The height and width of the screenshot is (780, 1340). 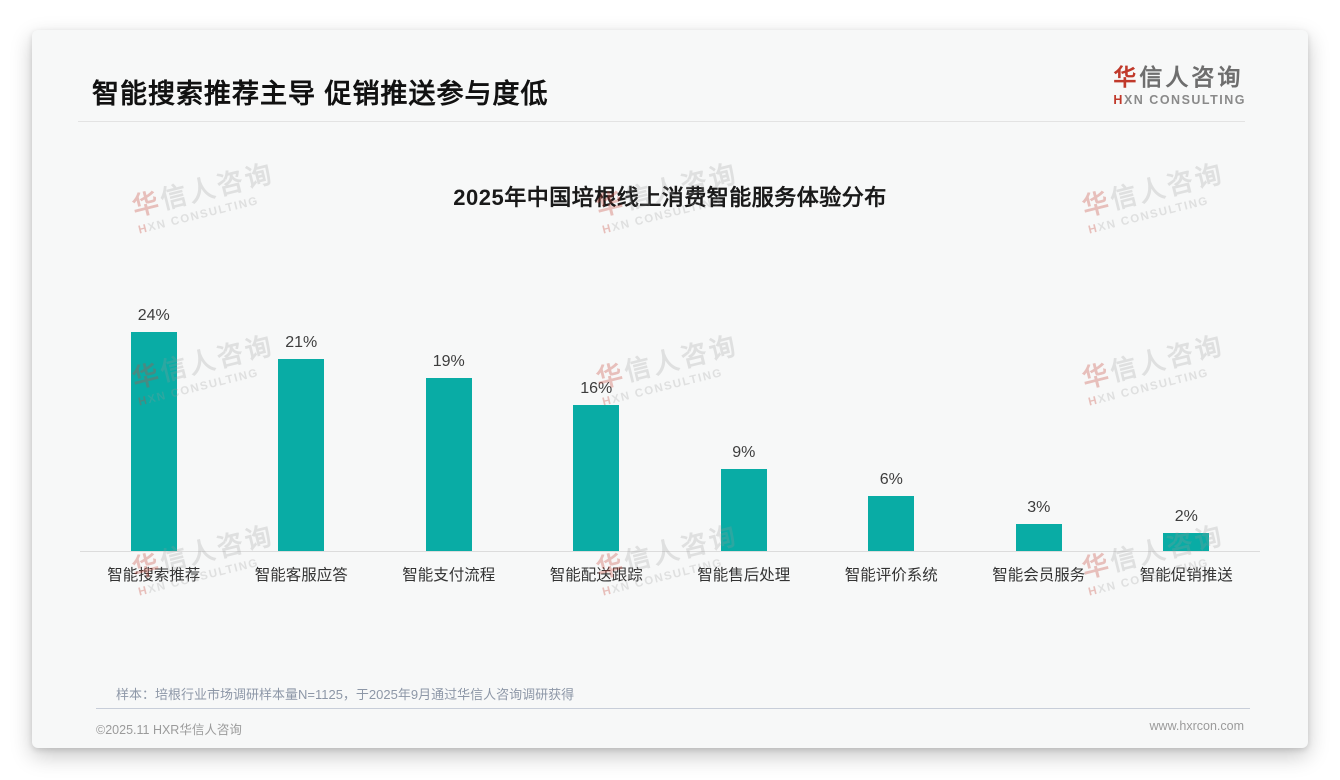 I want to click on bar-column: 19% 智能支付流程, so click(x=449, y=428).